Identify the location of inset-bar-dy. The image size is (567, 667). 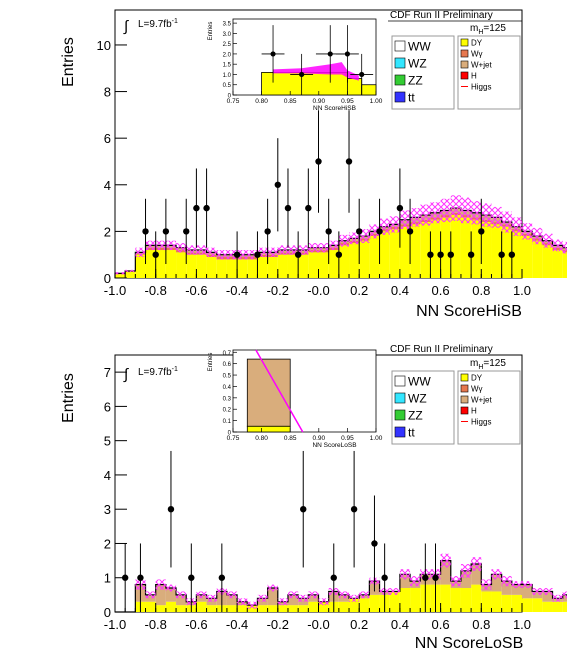
(354, 87).